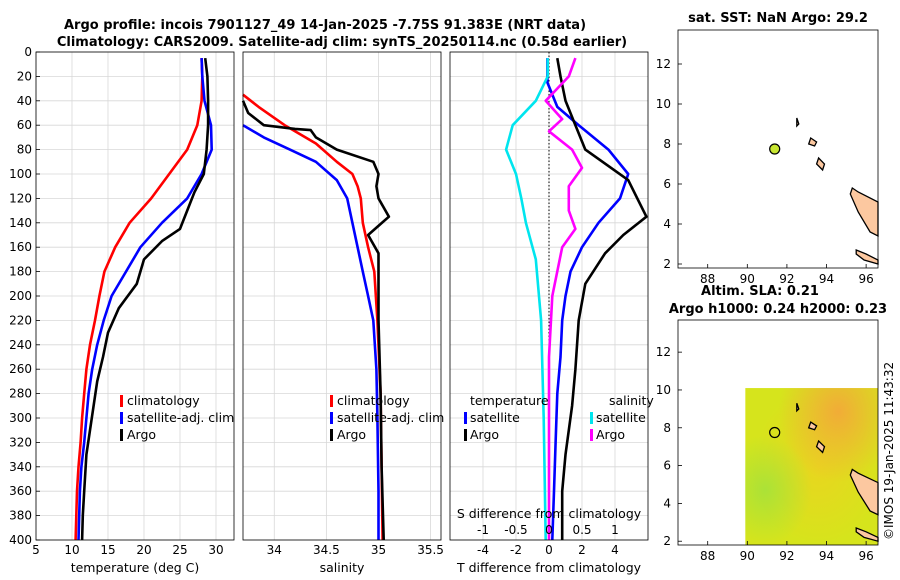  Describe the element at coordinates (20, 491) in the screenshot. I see `y-tick-label: 360` at that location.